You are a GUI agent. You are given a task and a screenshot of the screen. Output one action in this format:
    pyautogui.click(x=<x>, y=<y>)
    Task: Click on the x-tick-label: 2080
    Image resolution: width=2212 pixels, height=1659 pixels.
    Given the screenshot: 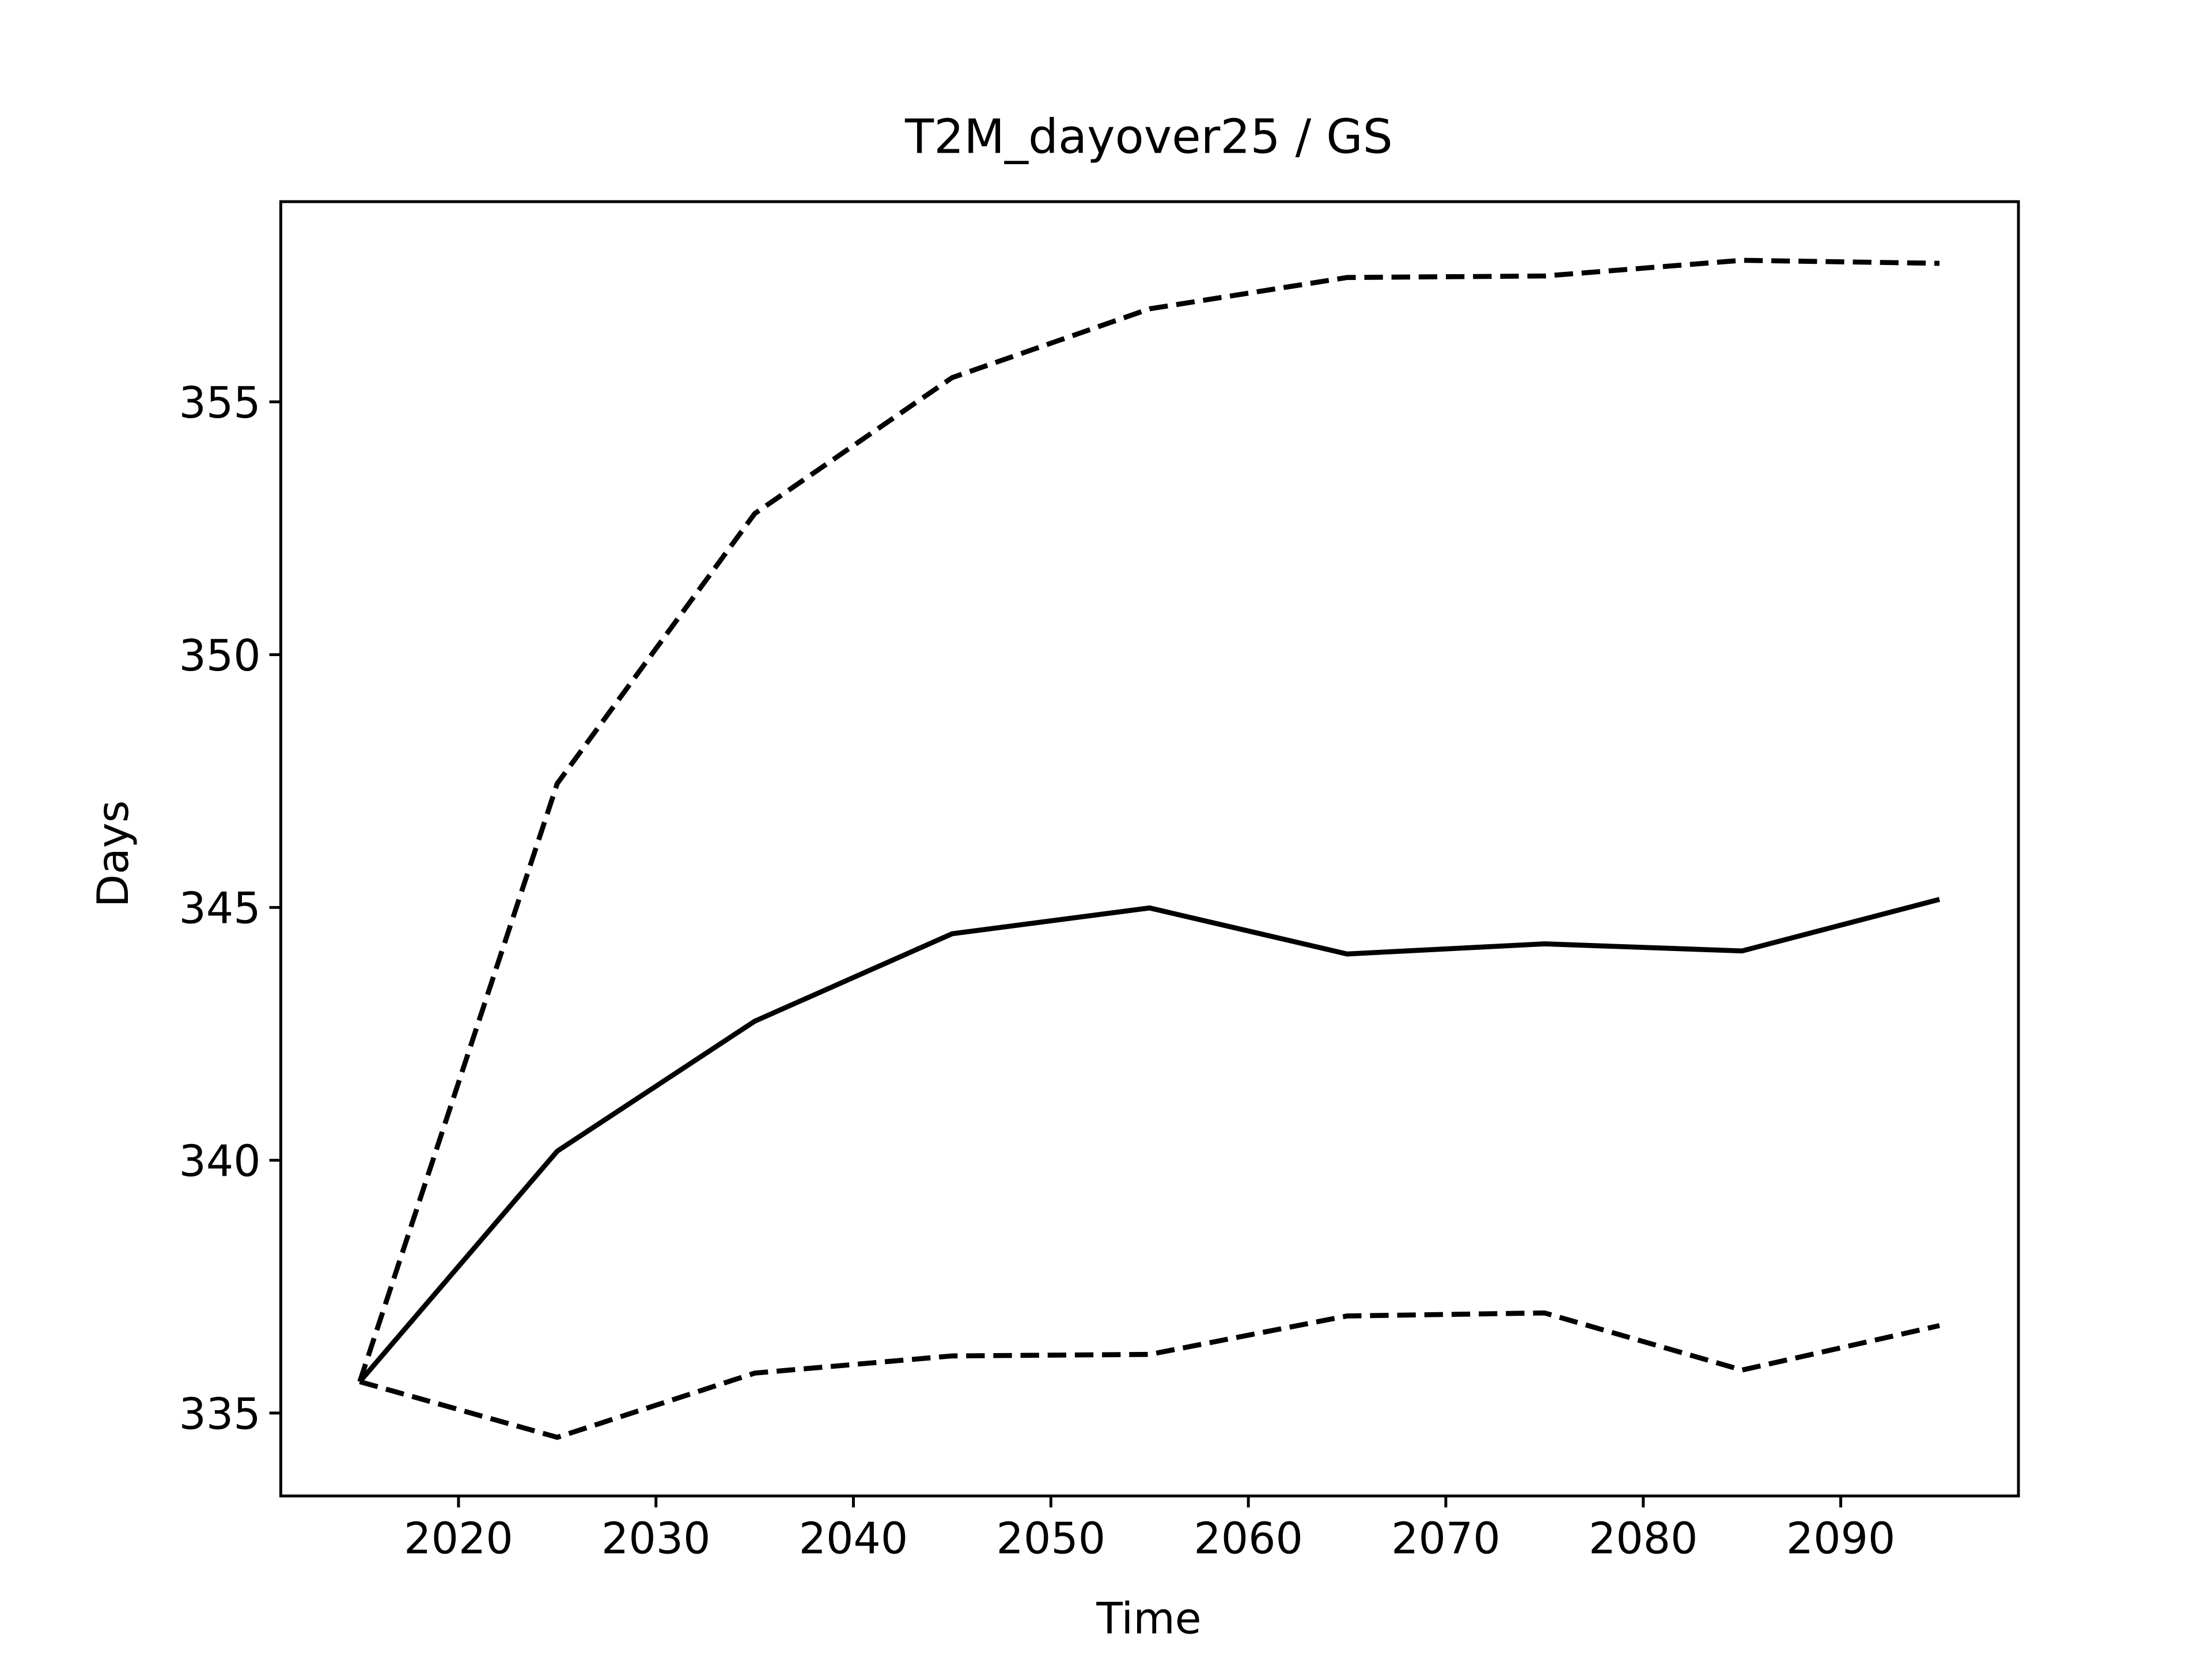 What is the action you would take?
    pyautogui.click(x=1643, y=1538)
    